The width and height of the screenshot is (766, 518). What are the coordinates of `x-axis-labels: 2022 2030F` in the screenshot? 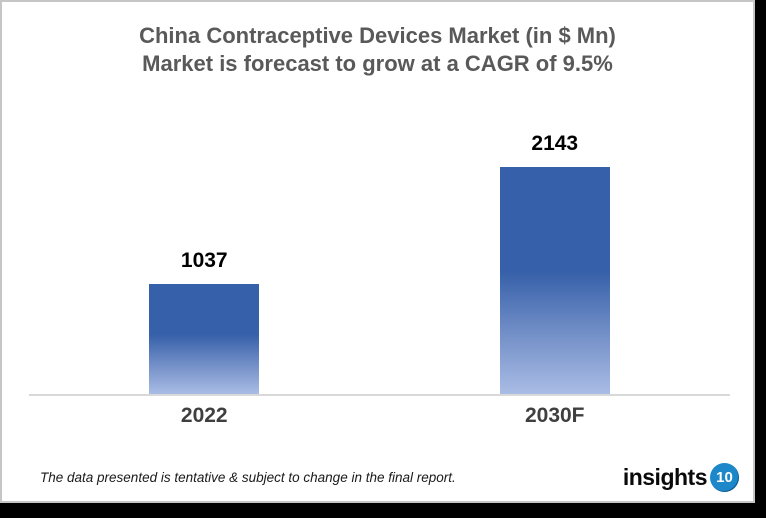 It's located at (379, 416).